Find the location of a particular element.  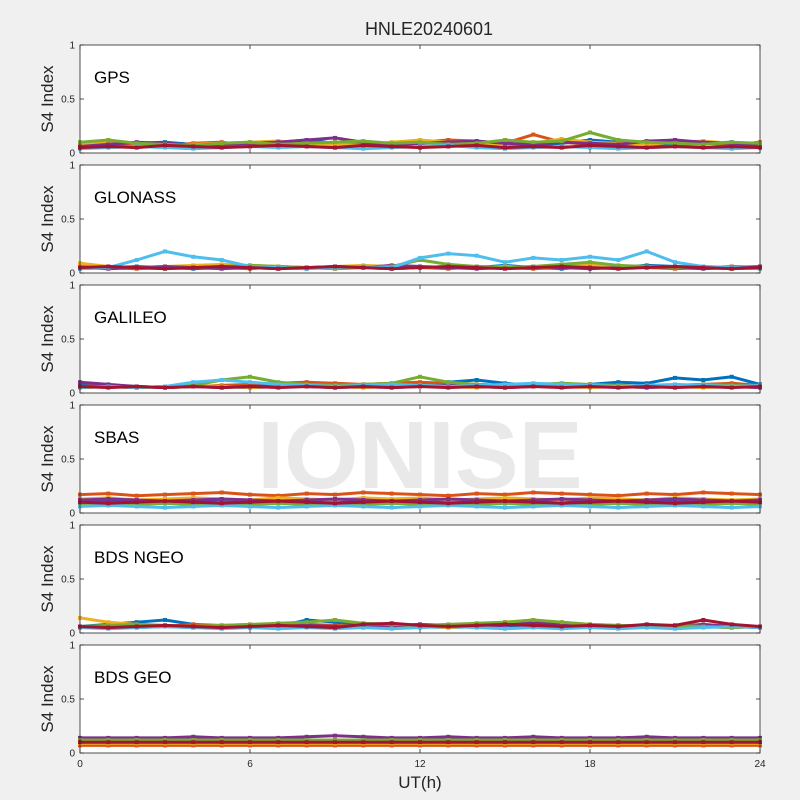

panel-0: 0 0.5 1 S4 Index GPS is located at coordinates (400, 100).